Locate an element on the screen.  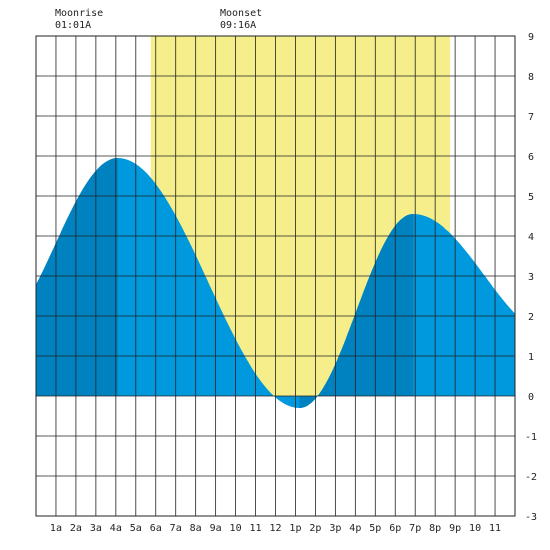
x-tick-label: 9a is located at coordinates (216, 528).